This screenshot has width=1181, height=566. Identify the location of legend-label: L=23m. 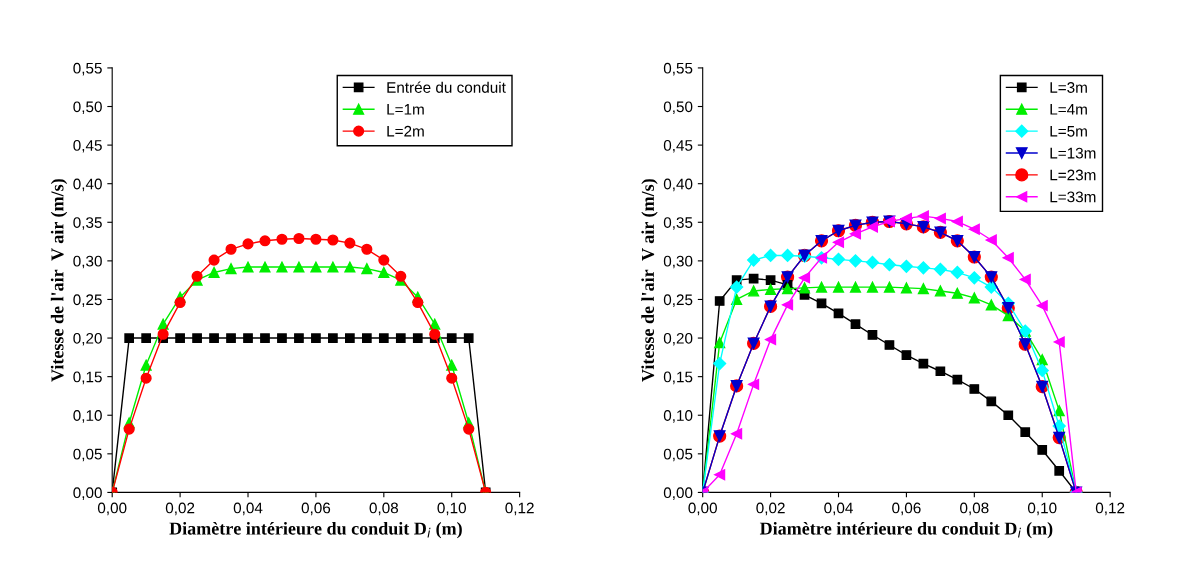
(1073, 175).